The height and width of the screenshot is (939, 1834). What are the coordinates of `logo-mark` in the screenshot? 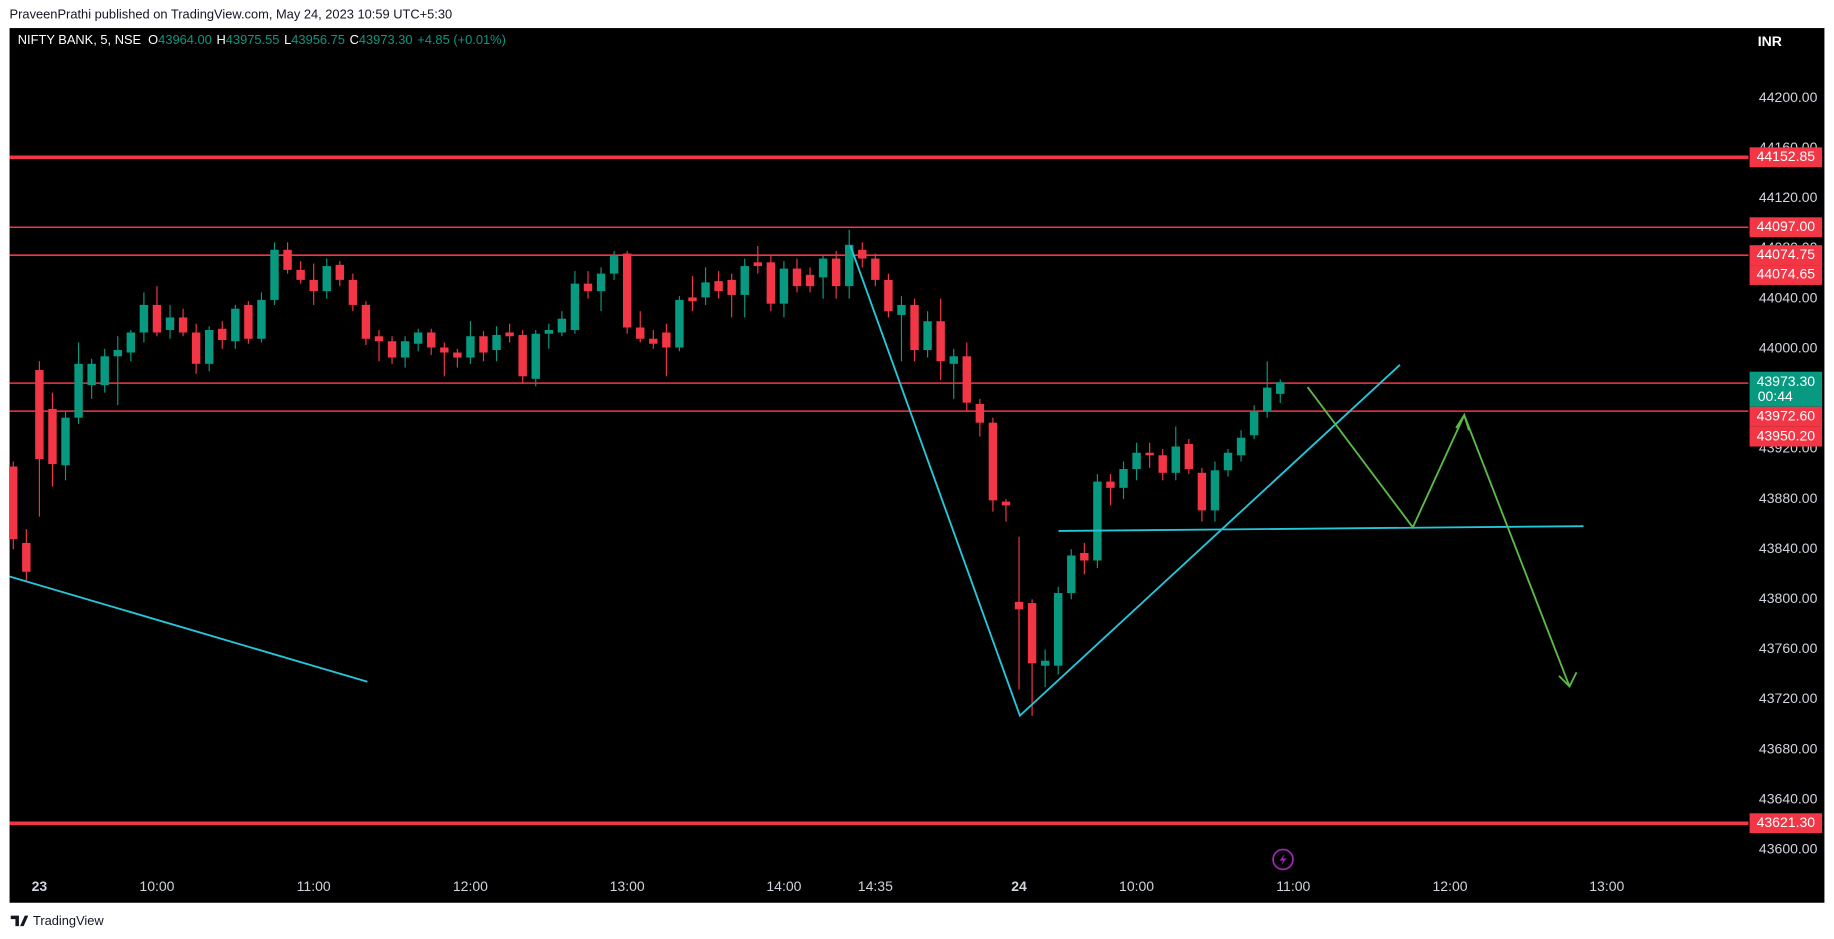 It's located at (19, 921).